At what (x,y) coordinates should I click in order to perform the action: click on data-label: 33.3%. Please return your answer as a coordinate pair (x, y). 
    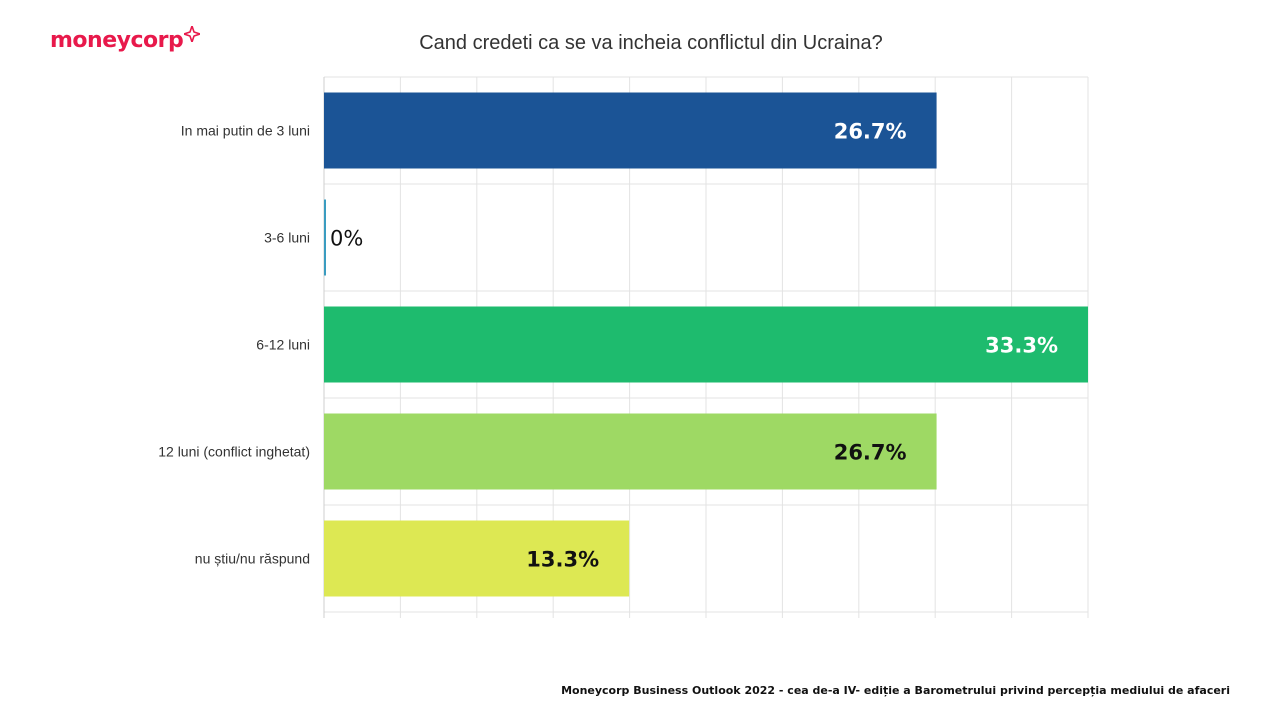
    Looking at the image, I should click on (1021, 346).